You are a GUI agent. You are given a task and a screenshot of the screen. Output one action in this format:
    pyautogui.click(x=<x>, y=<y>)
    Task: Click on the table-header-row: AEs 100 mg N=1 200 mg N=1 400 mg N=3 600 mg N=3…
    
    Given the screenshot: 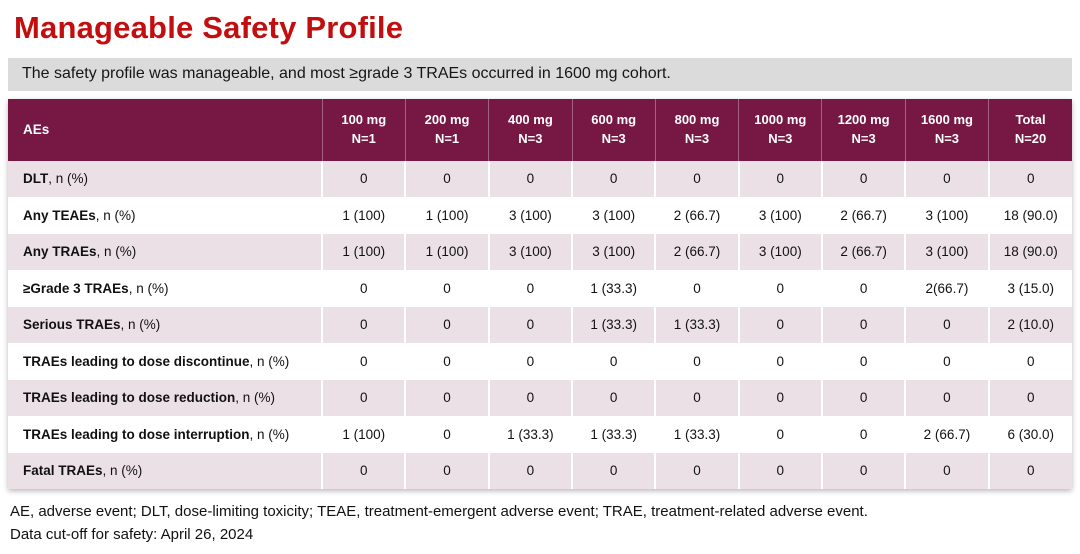 What is the action you would take?
    pyautogui.click(x=540, y=129)
    